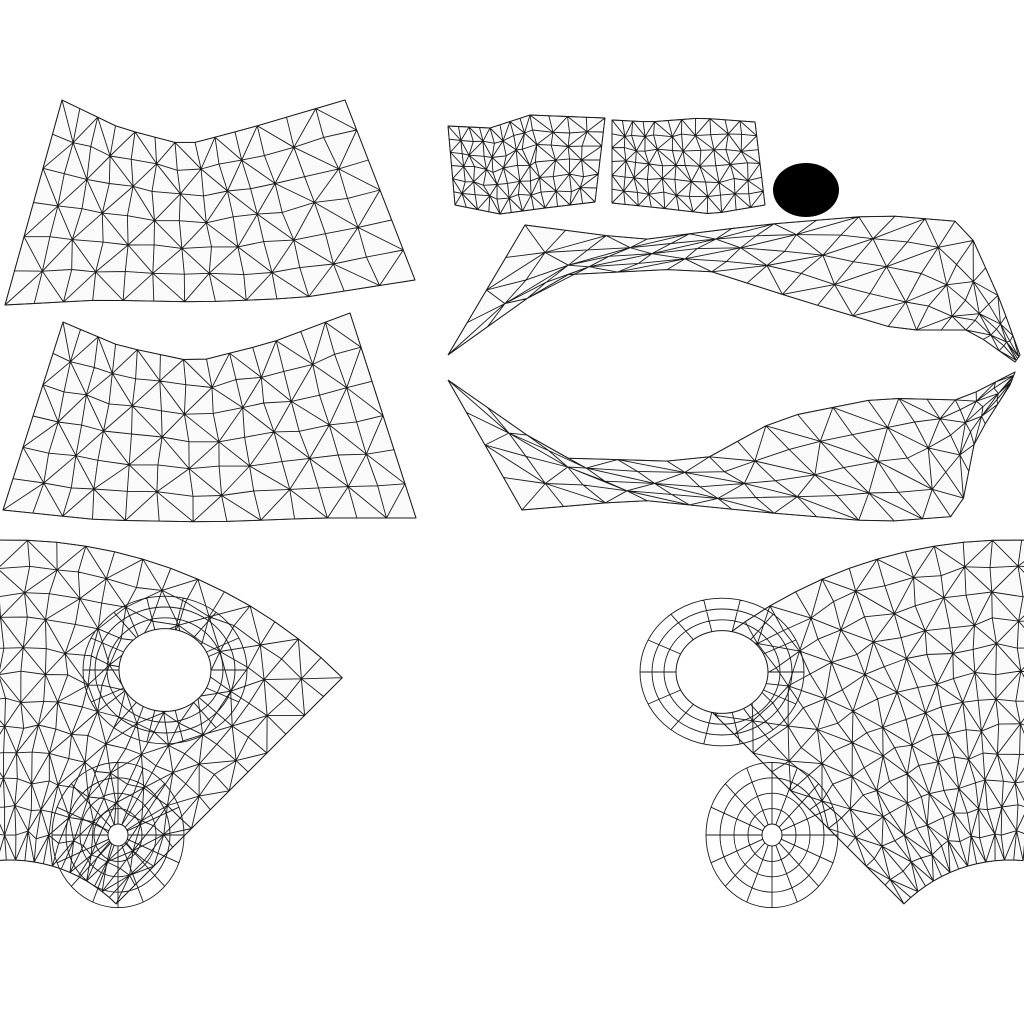  Describe the element at coordinates (209, 417) in the screenshot. I see `panel-middle-left` at that location.